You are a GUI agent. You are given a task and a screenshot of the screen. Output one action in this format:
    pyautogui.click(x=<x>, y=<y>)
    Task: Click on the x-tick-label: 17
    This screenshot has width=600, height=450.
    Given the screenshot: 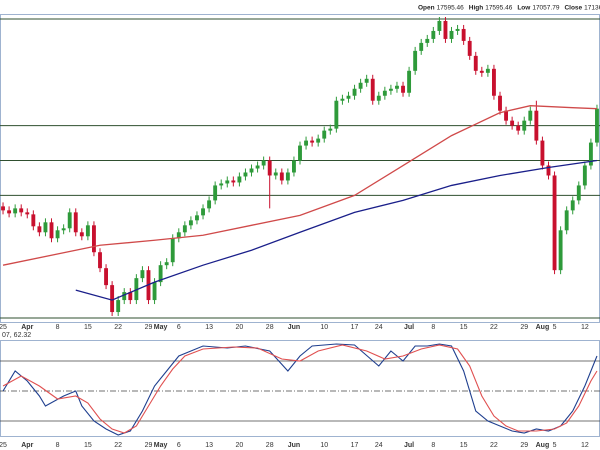 What is the action you would take?
    pyautogui.click(x=355, y=327)
    